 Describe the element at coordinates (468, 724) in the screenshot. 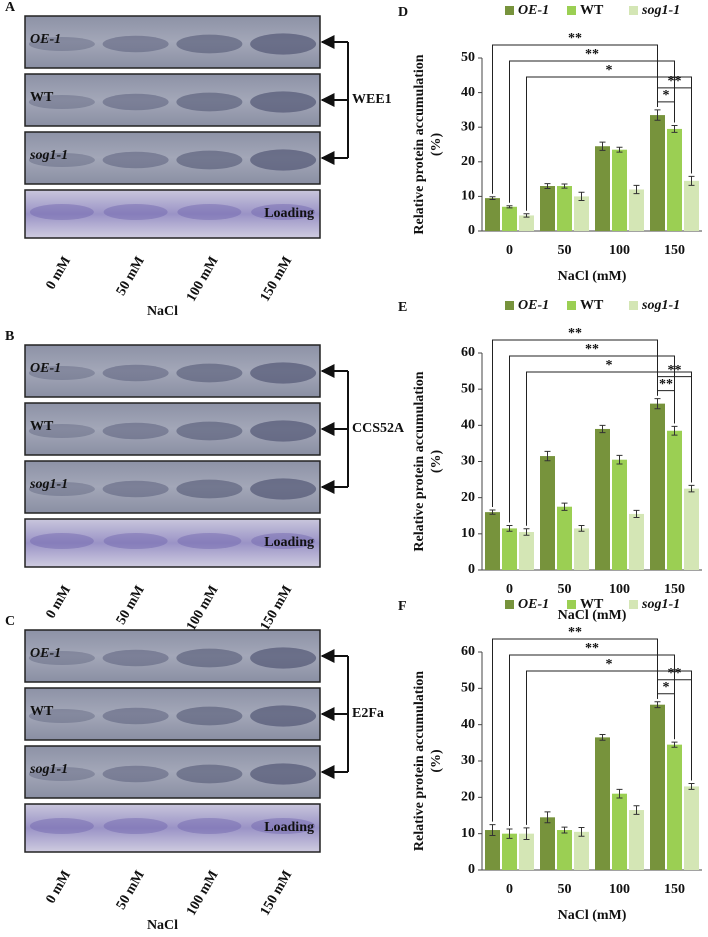

I see `y-tick-label: 40` at that location.